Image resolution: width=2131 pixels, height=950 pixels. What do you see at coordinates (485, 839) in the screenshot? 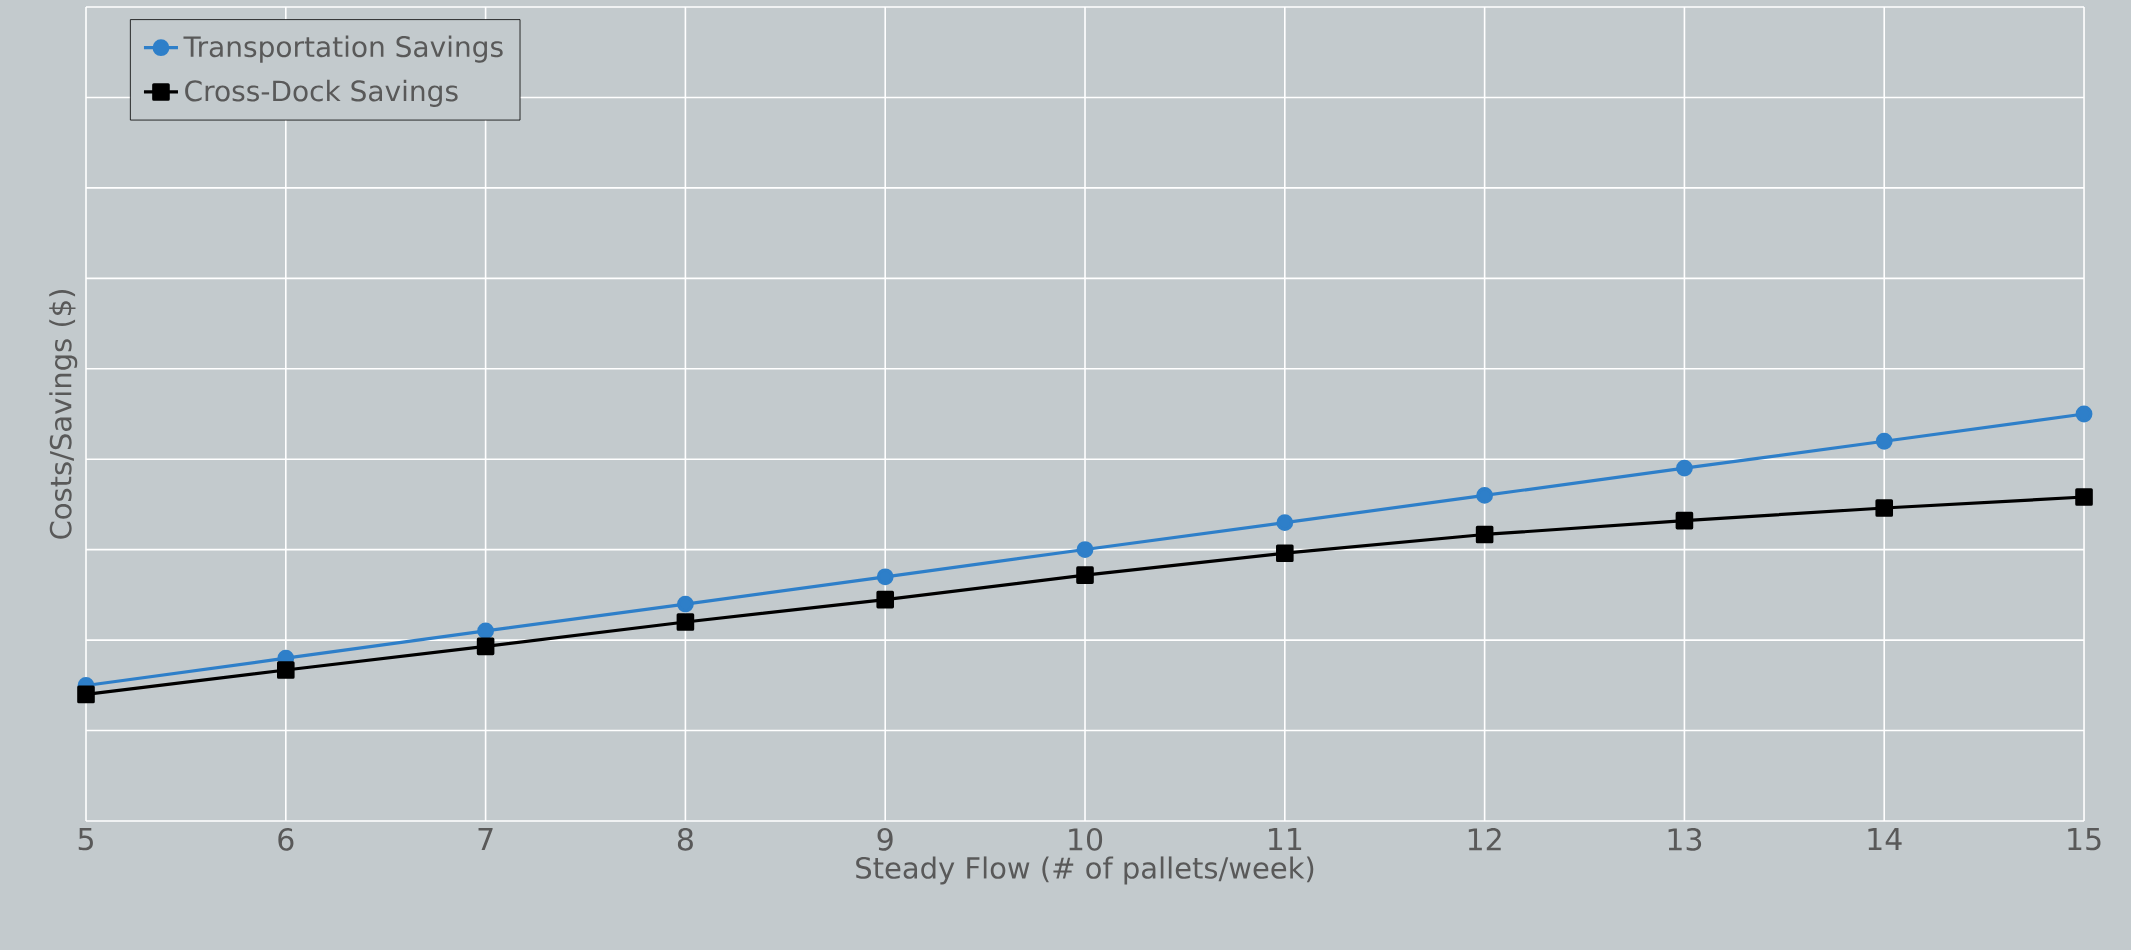
I see `x-tick-label: 7` at bounding box center [485, 839].